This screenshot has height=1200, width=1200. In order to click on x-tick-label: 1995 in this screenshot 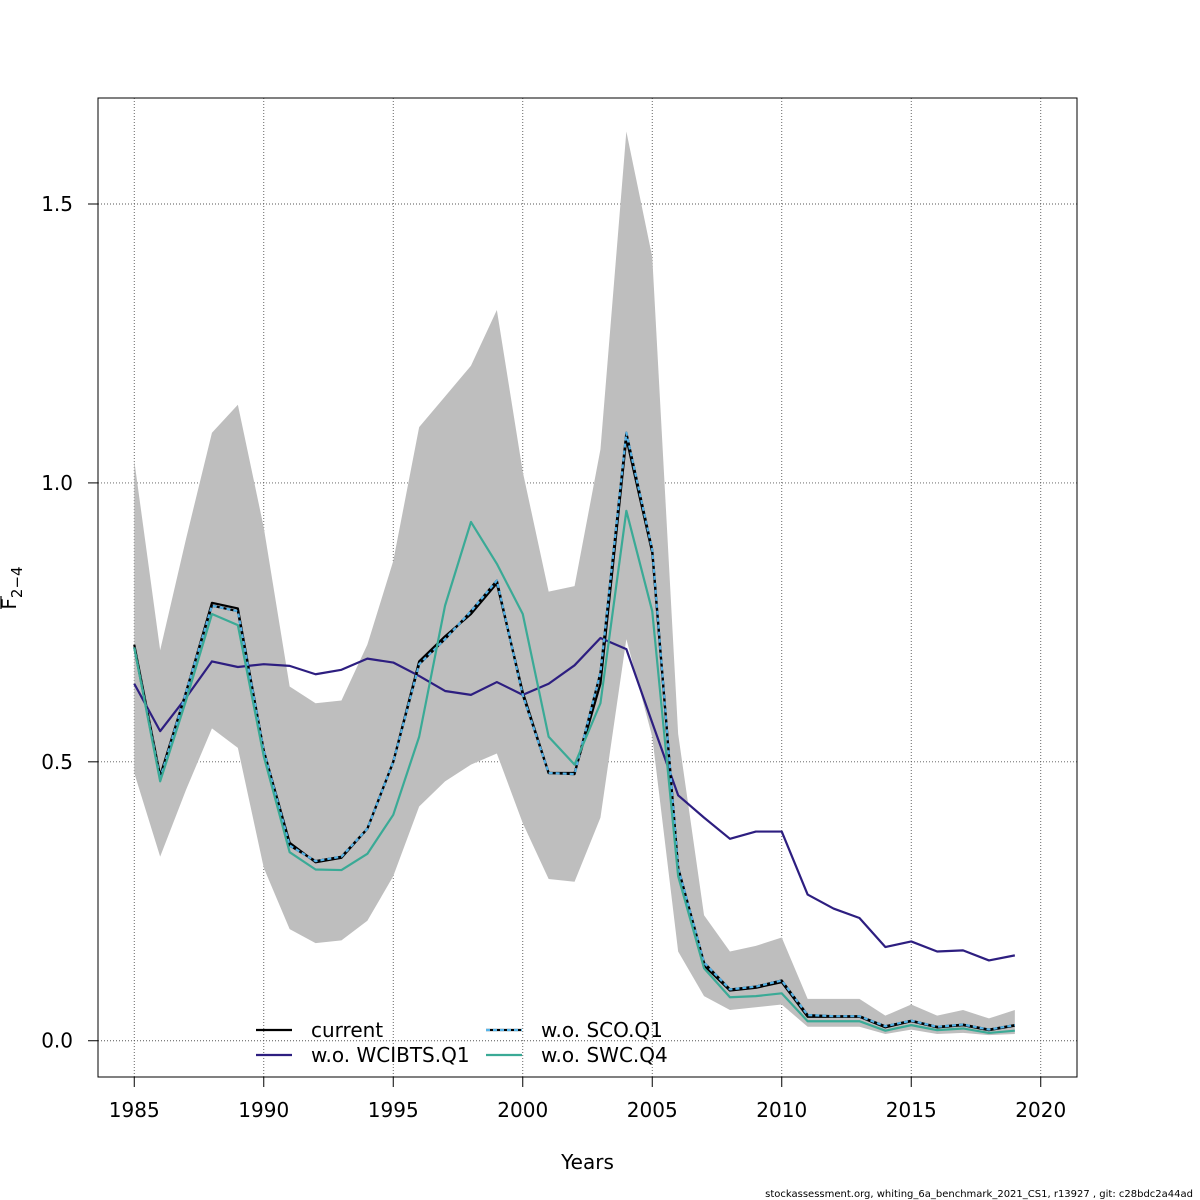, I will do `click(393, 1110)`.